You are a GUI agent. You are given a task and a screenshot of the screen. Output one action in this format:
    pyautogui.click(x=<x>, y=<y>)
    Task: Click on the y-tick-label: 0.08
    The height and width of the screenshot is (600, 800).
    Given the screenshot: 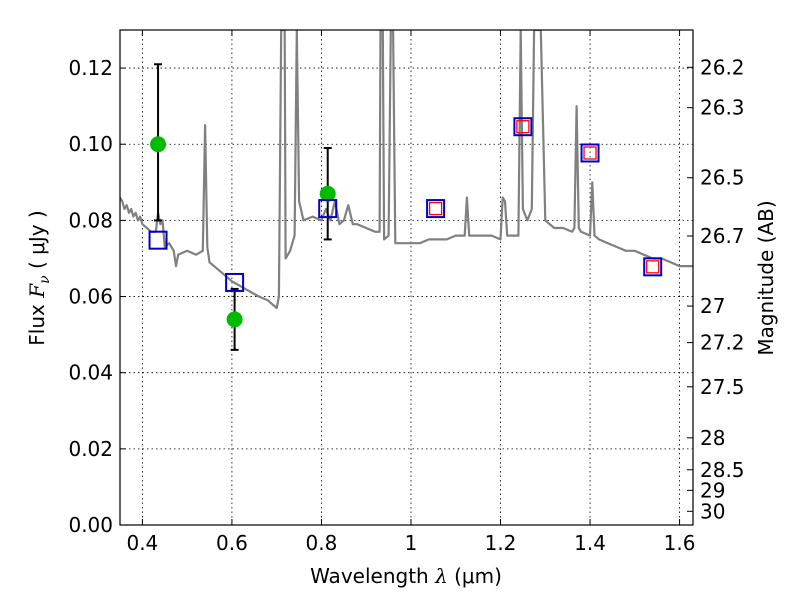 What is the action you would take?
    pyautogui.click(x=90, y=220)
    